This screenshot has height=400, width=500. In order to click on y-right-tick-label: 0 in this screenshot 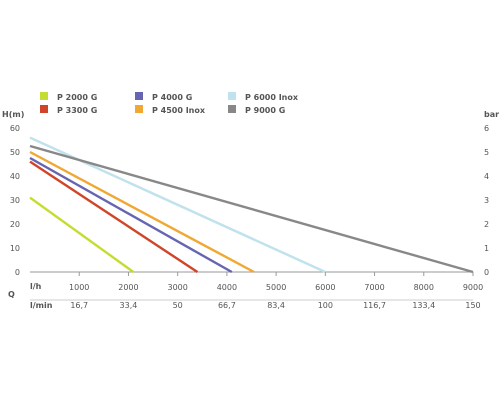, I will do `click(486, 272)`.